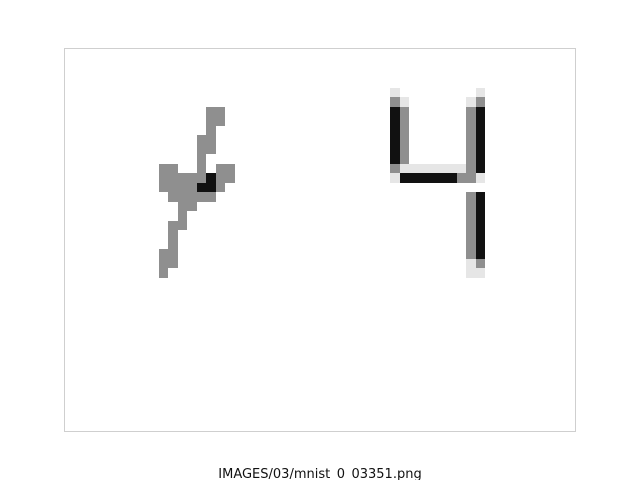 This screenshot has width=640, height=480. Describe the element at coordinates (320, 473) in the screenshot. I see `image-caption: IMAGES/03/mnist_0_03351.png` at that location.